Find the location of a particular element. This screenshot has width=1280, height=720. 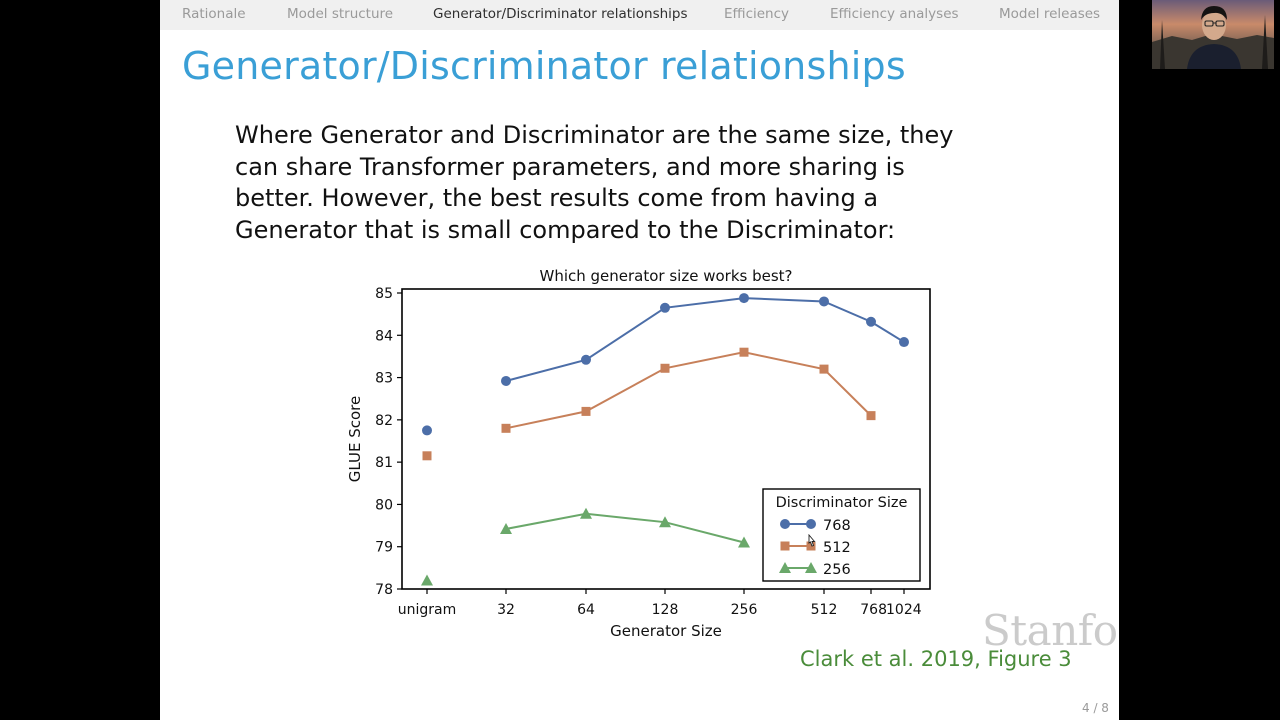

nav-item-model-structure: Model structure is located at coordinates (340, 14).